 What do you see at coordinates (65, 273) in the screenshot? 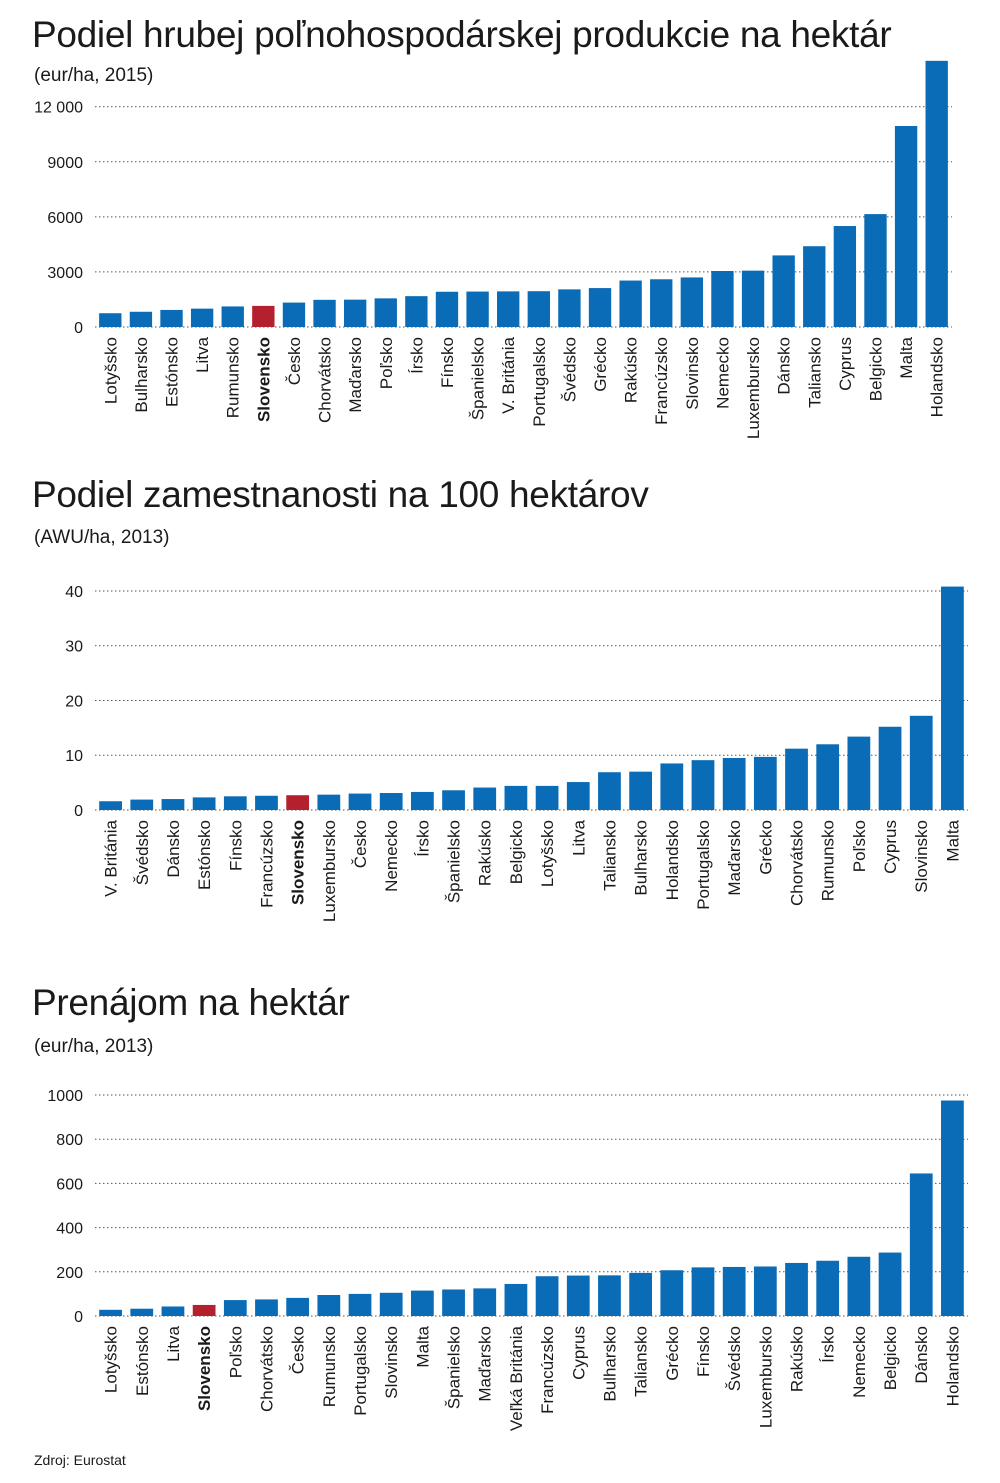
I see `y-tick-label: 3000` at bounding box center [65, 273].